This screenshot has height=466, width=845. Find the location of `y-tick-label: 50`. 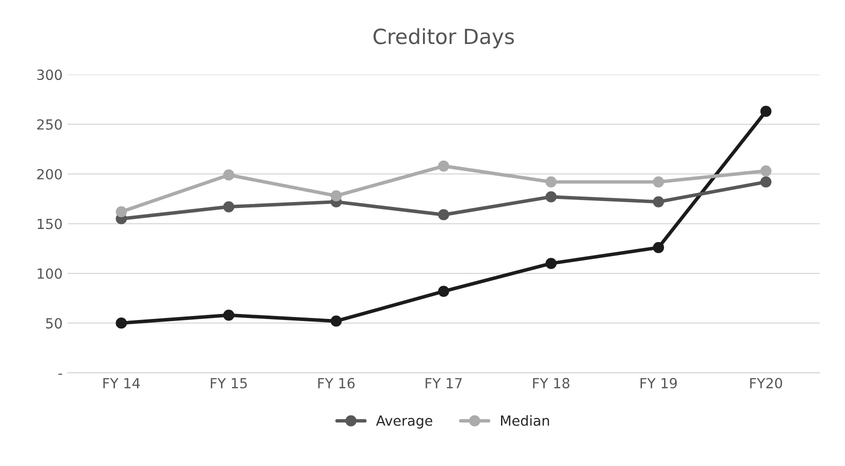

y-tick-label: 50 is located at coordinates (54, 323).